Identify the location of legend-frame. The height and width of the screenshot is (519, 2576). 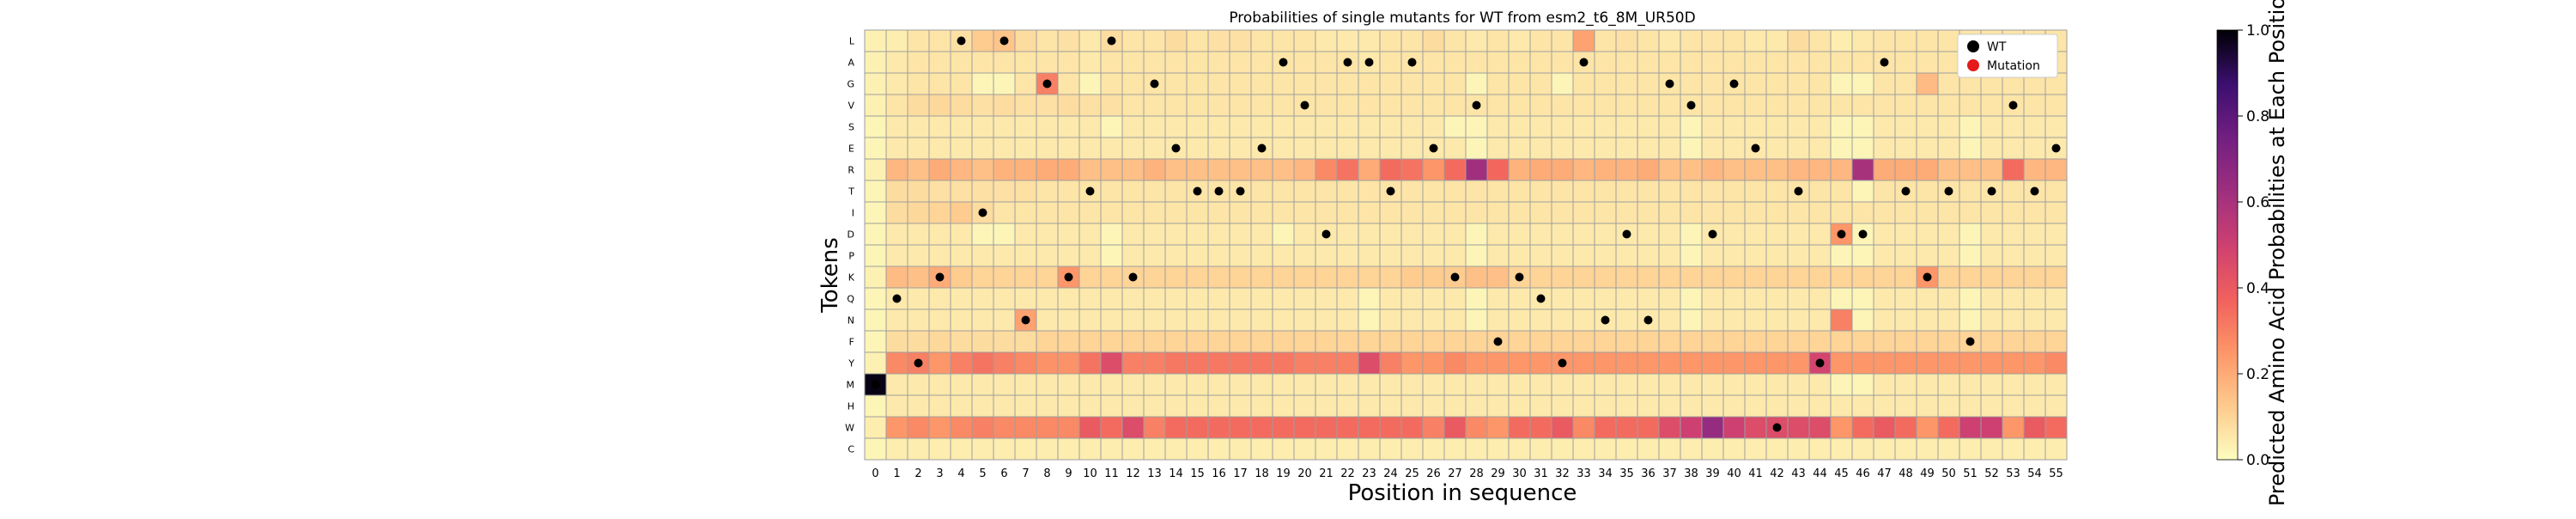
(2007, 56).